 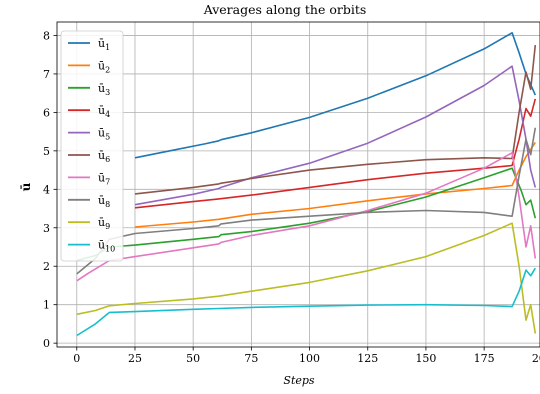 What do you see at coordinates (46, 74) in the screenshot?
I see `y-tick-label: 7` at bounding box center [46, 74].